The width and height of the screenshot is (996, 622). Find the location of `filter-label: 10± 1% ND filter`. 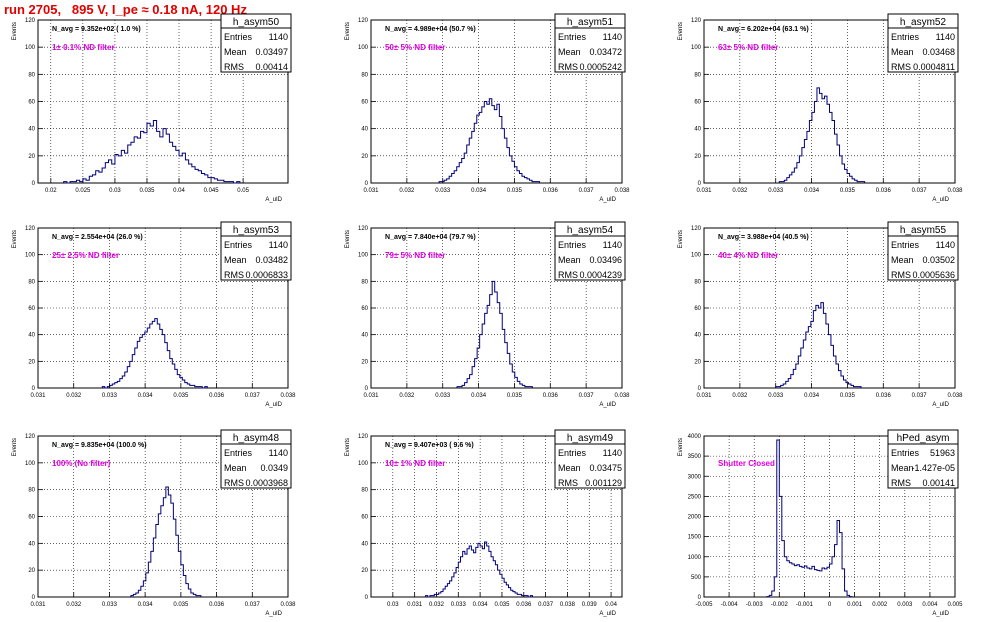

filter-label: 10± 1% ND filter is located at coordinates (415, 463).